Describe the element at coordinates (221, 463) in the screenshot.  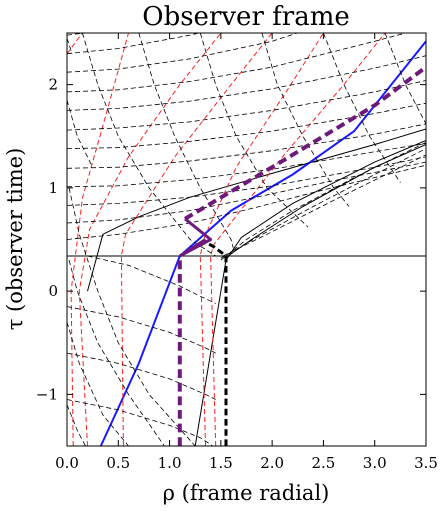
I see `x-tick-label-3: 1.5` at that location.